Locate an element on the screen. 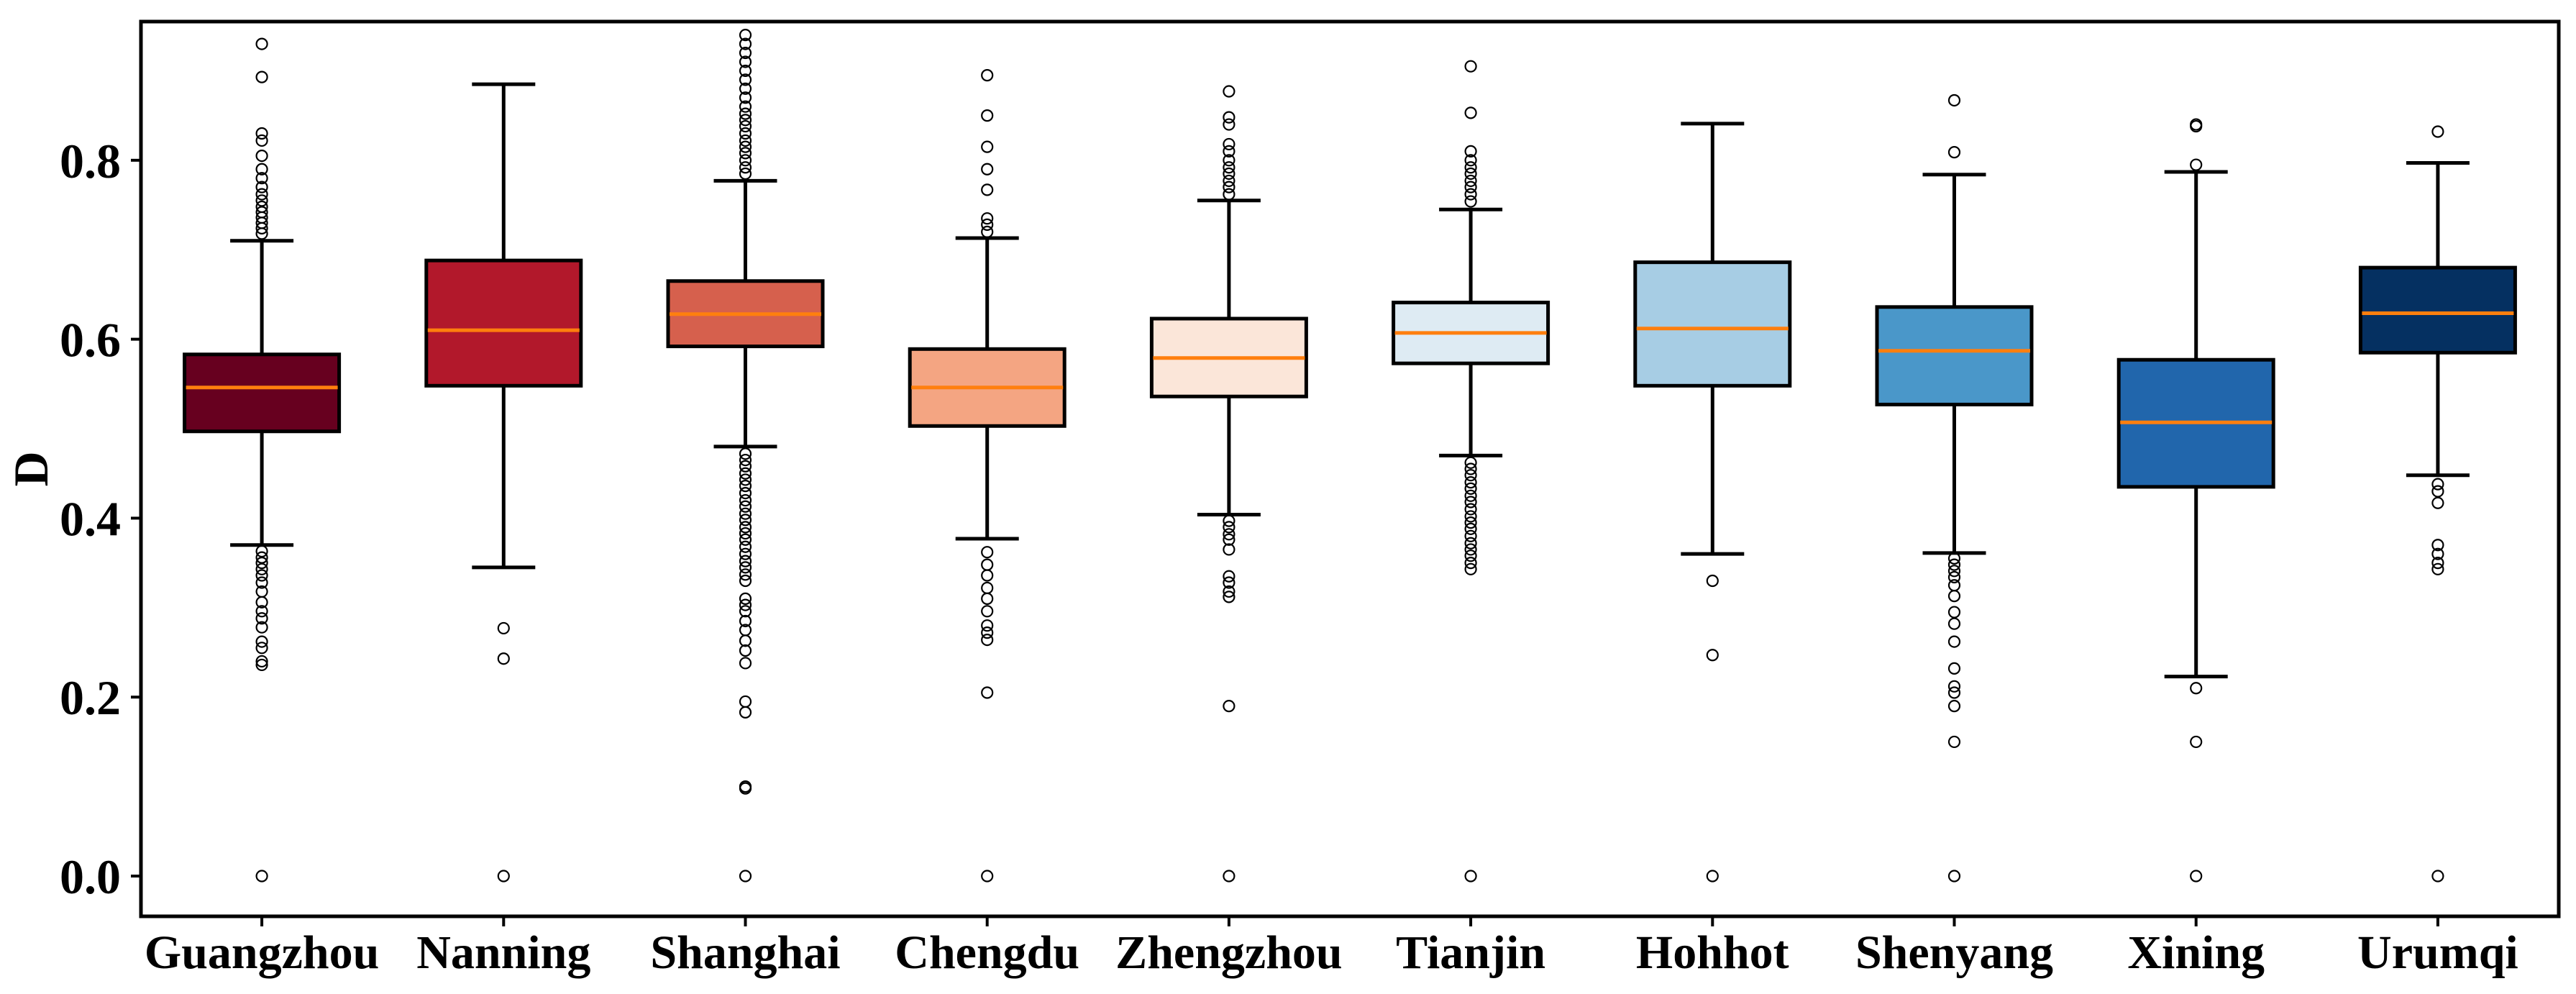 The image size is (2576, 994). x-tick-label-tianjin: Tianjin is located at coordinates (1470, 952).